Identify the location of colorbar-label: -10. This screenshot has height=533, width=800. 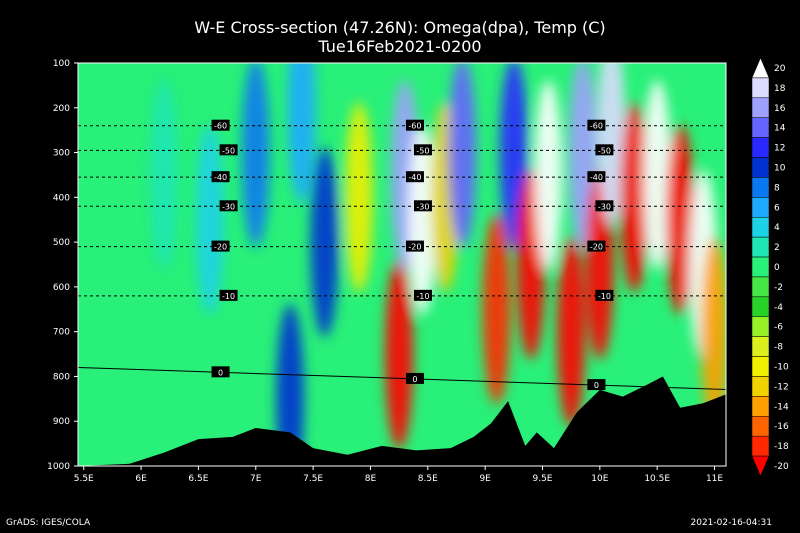
(781, 368).